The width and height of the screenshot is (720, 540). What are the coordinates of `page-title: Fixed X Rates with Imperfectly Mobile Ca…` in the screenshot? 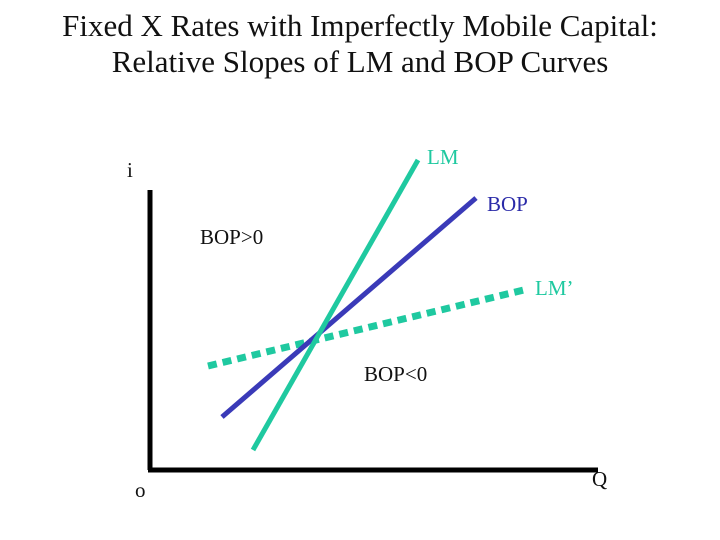 It's located at (360, 44).